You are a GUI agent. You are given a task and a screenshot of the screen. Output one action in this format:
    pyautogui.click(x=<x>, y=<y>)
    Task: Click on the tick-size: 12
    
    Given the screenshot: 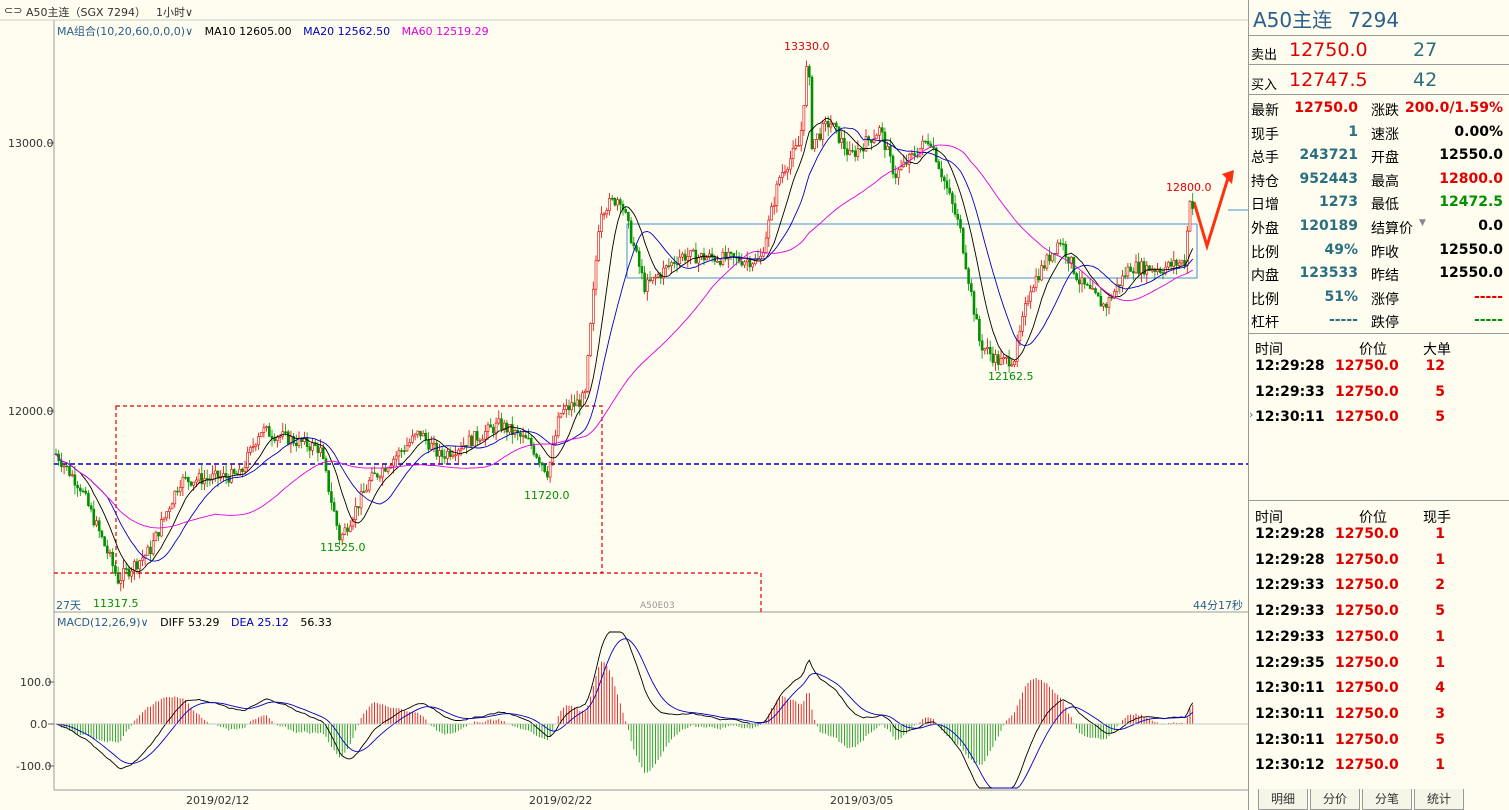 What is the action you would take?
    pyautogui.click(x=1435, y=366)
    